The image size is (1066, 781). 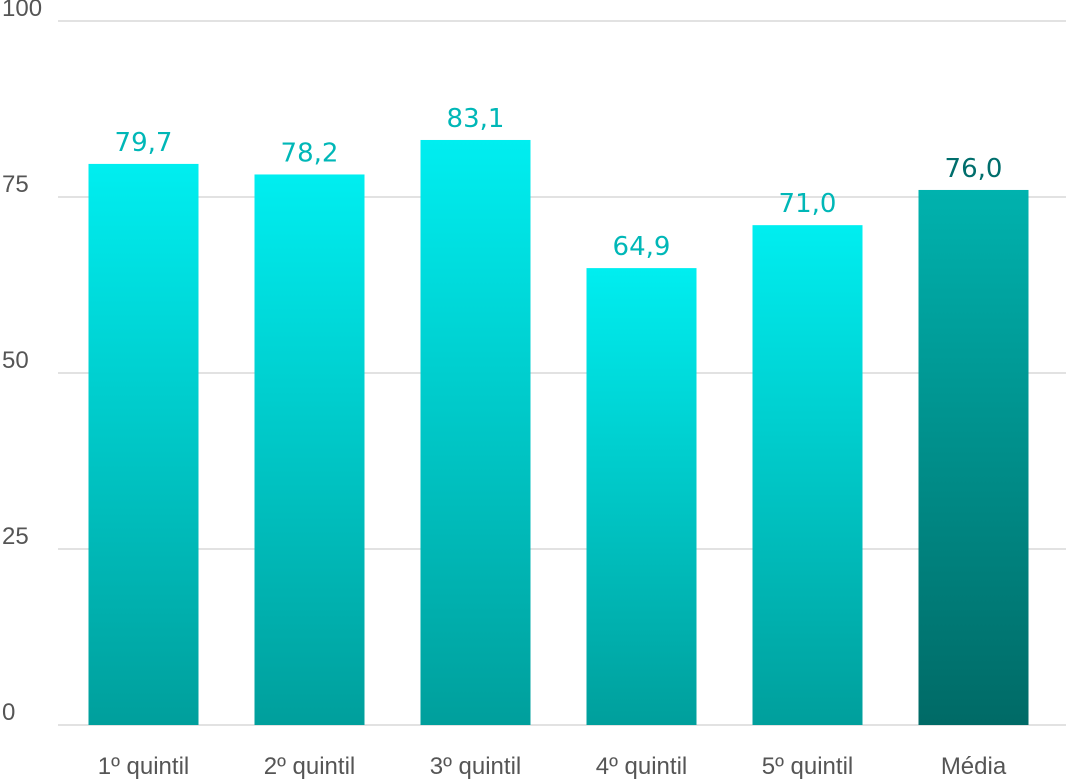 What do you see at coordinates (642, 766) in the screenshot?
I see `x-category-label: 4º quintil` at bounding box center [642, 766].